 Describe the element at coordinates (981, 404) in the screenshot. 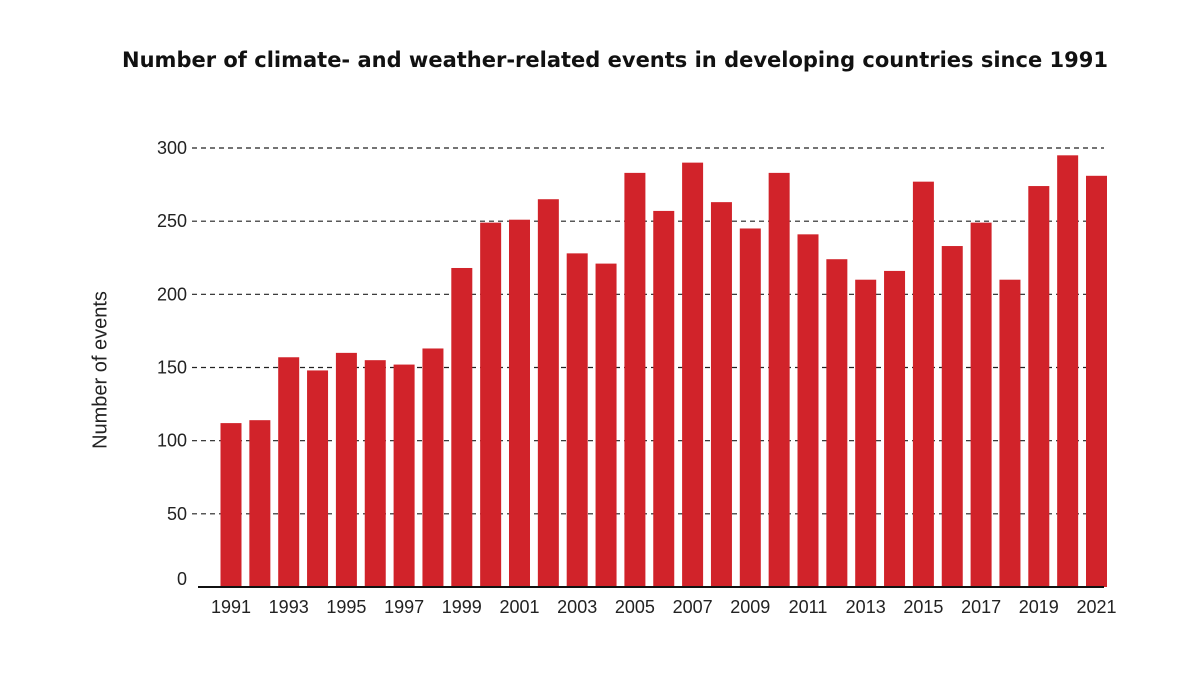

I see `bar-2017` at that location.